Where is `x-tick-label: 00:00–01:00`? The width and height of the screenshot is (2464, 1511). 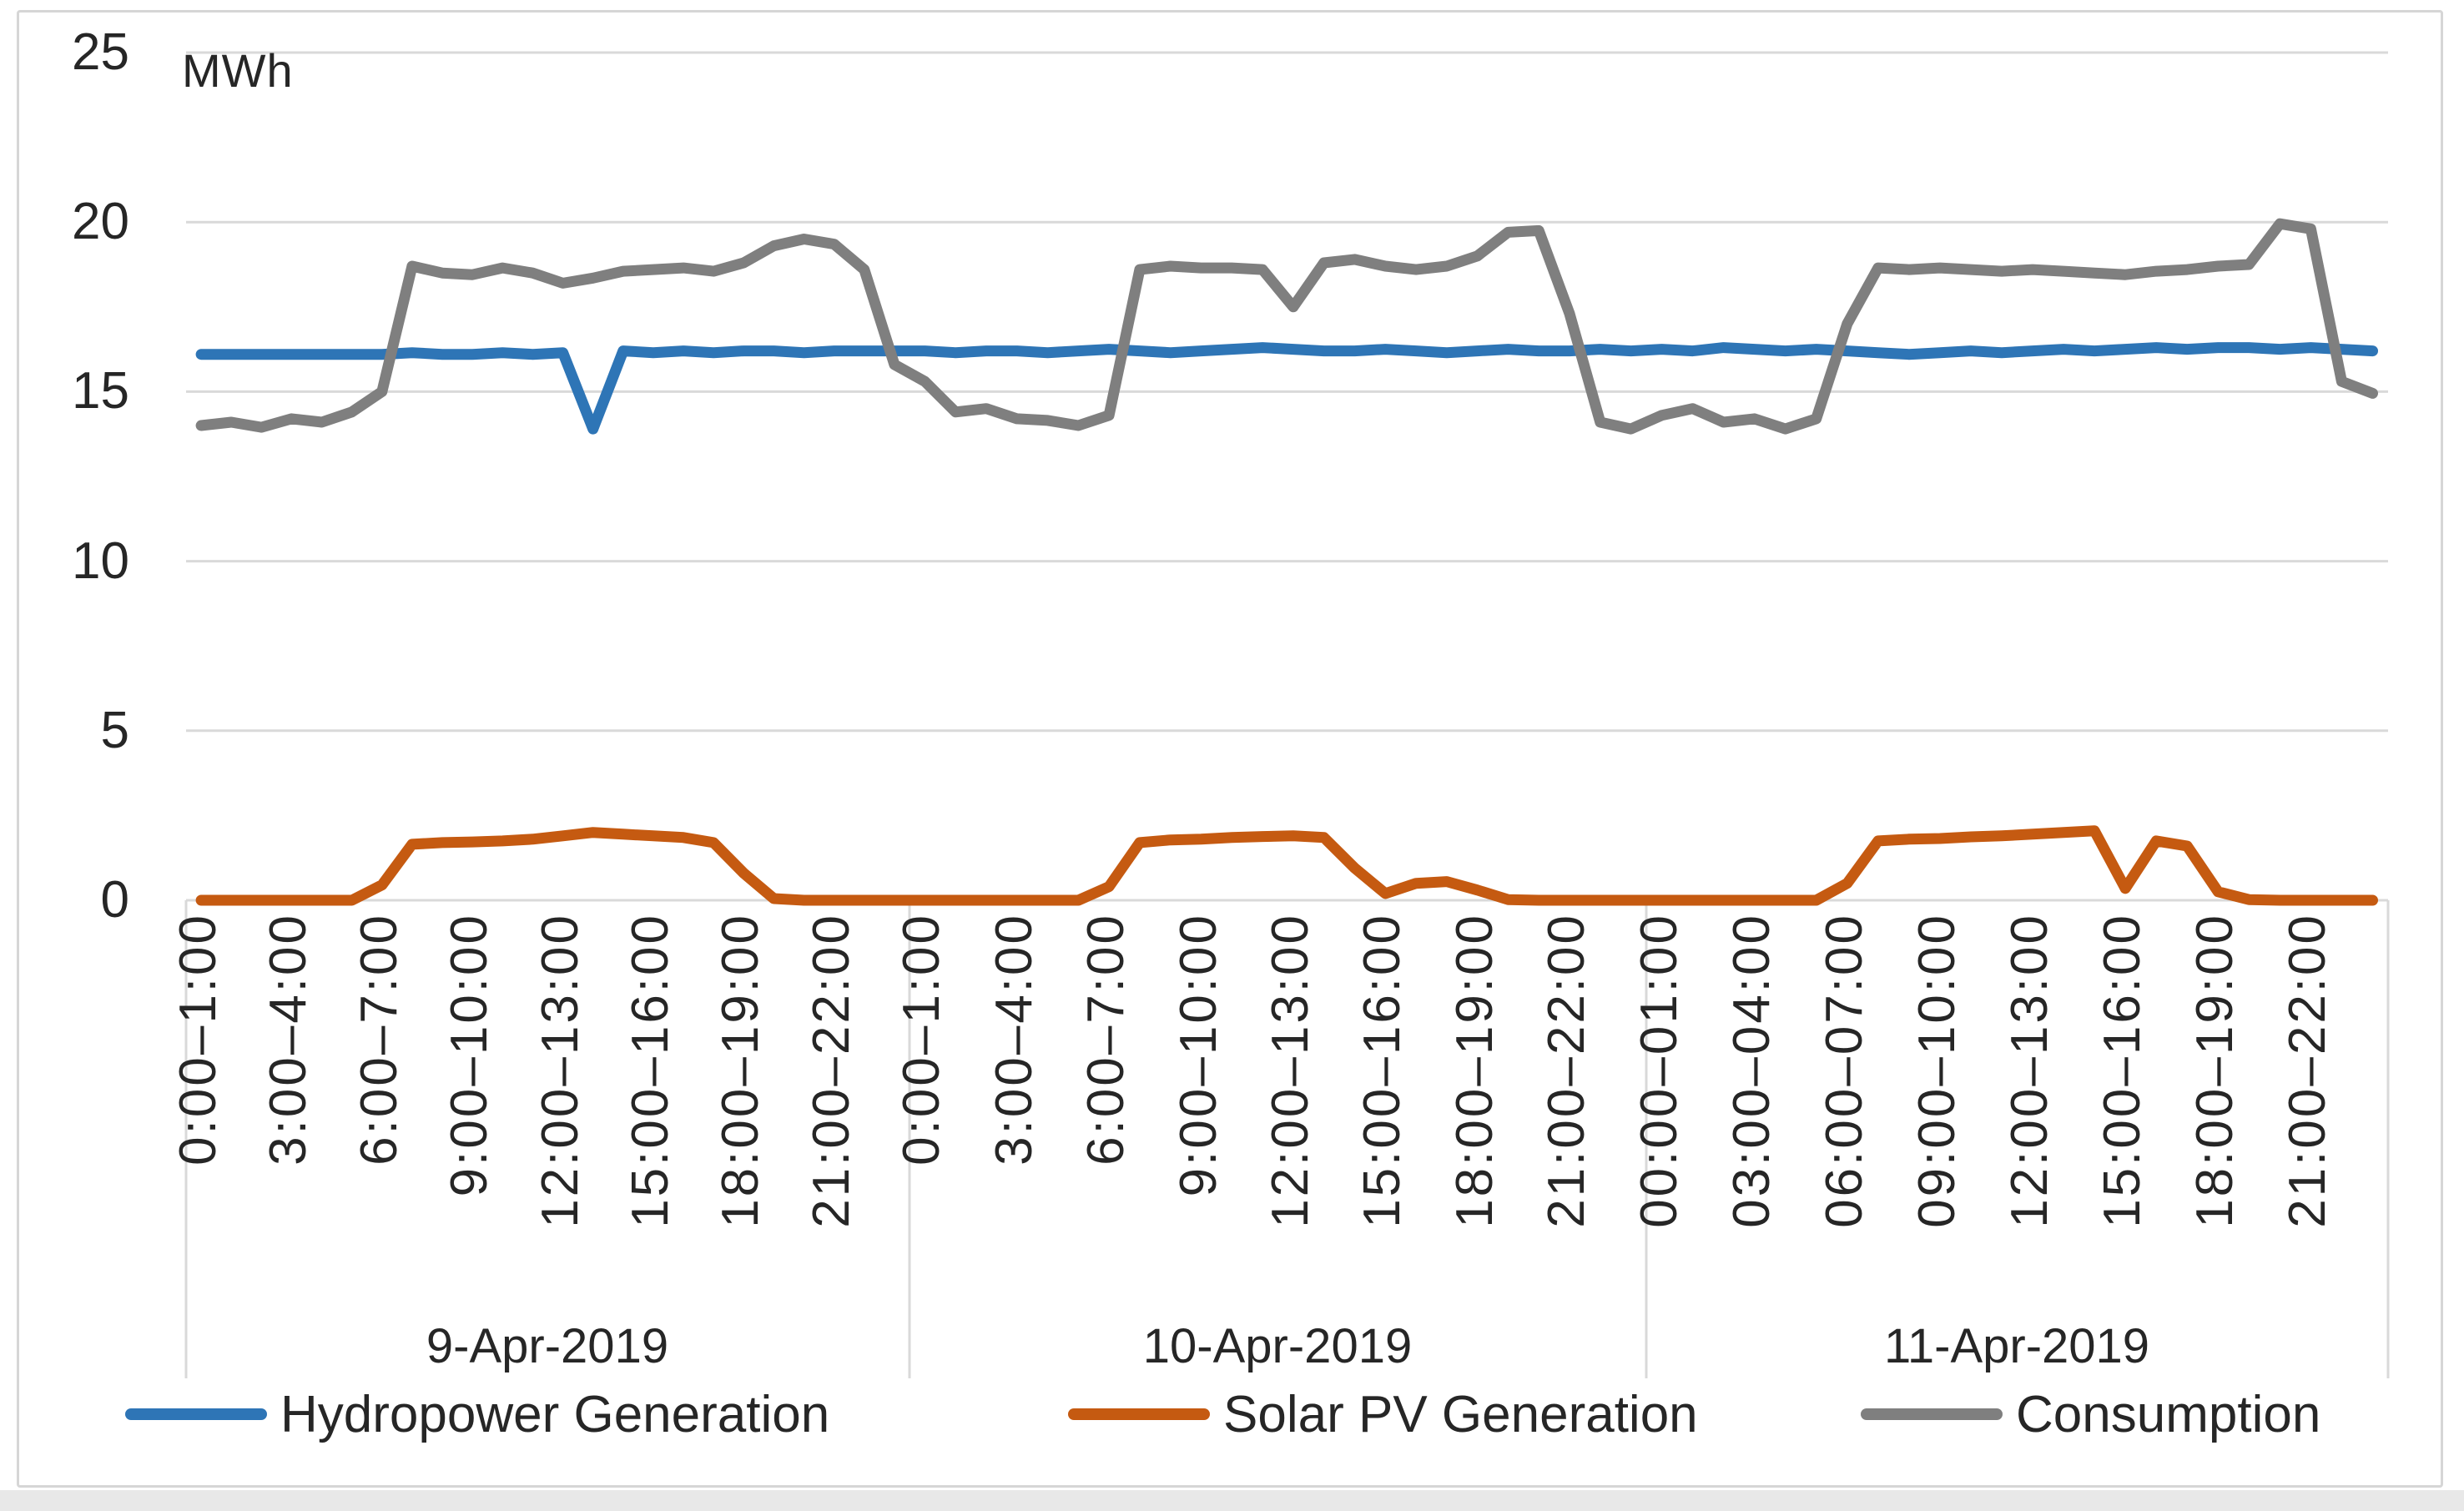 x-tick-label: 00:00–01:00 is located at coordinates (1659, 1070).